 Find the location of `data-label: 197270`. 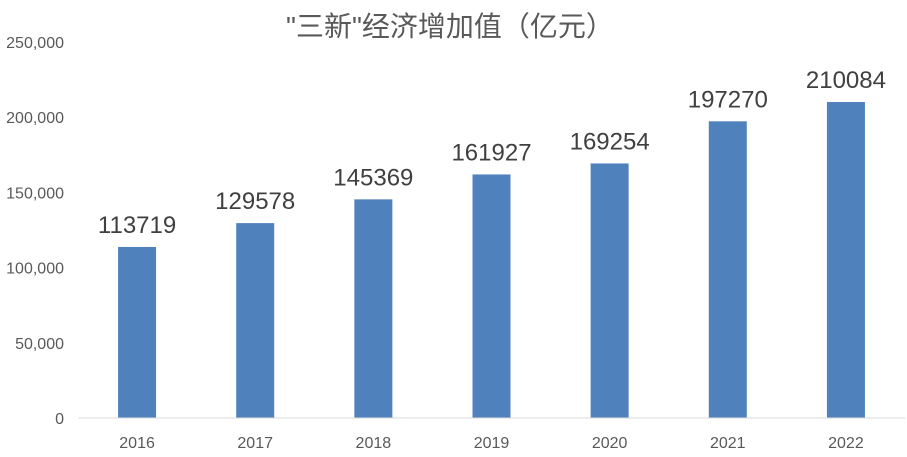

data-label: 197270 is located at coordinates (728, 99).